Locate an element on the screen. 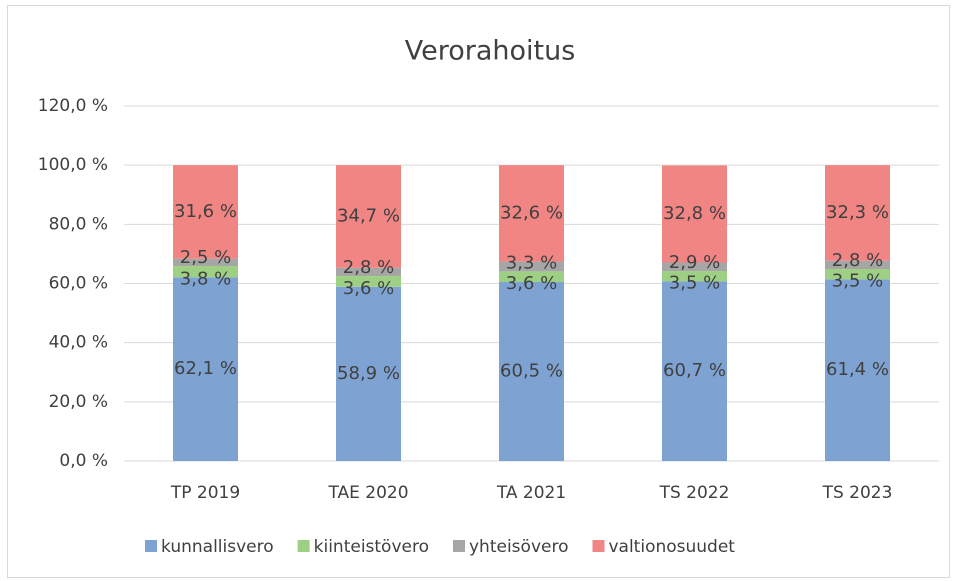 The width and height of the screenshot is (957, 581). data-label: 3,3 % is located at coordinates (531, 262).